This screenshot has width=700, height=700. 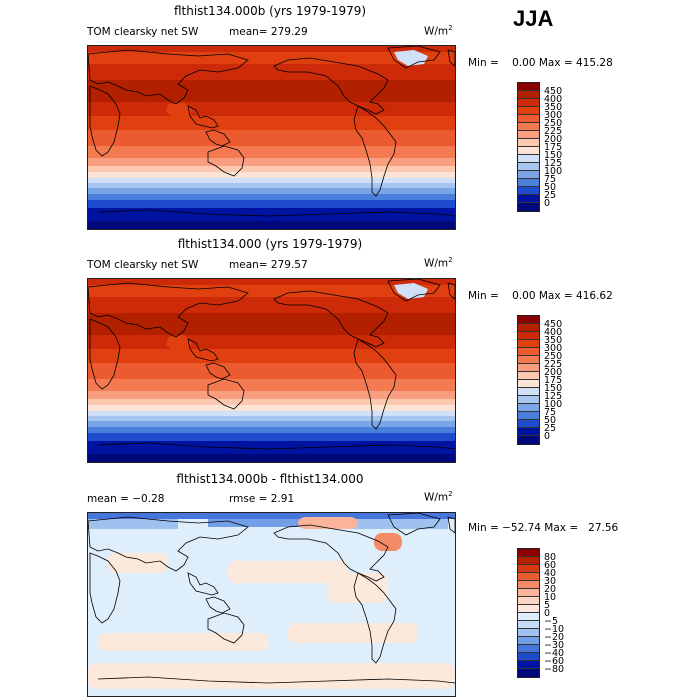 What do you see at coordinates (553, 340) in the screenshot?
I see `colorbar-tick-label: 350` at bounding box center [553, 340].